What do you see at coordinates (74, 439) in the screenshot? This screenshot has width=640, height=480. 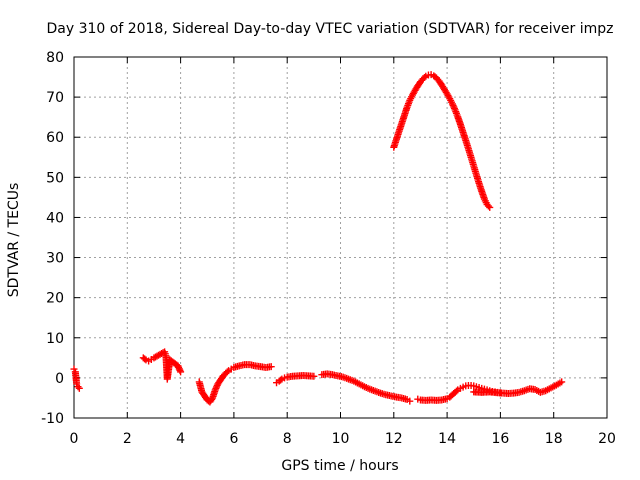 I see `x-tick-label: 0` at bounding box center [74, 439].